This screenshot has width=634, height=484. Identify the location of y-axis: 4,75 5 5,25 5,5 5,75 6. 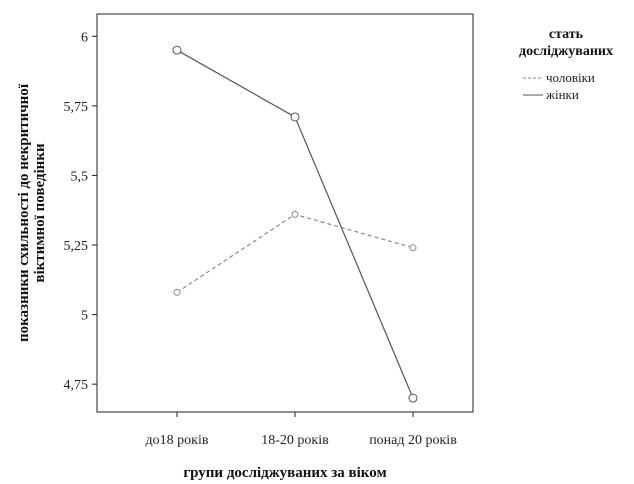
(80, 211).